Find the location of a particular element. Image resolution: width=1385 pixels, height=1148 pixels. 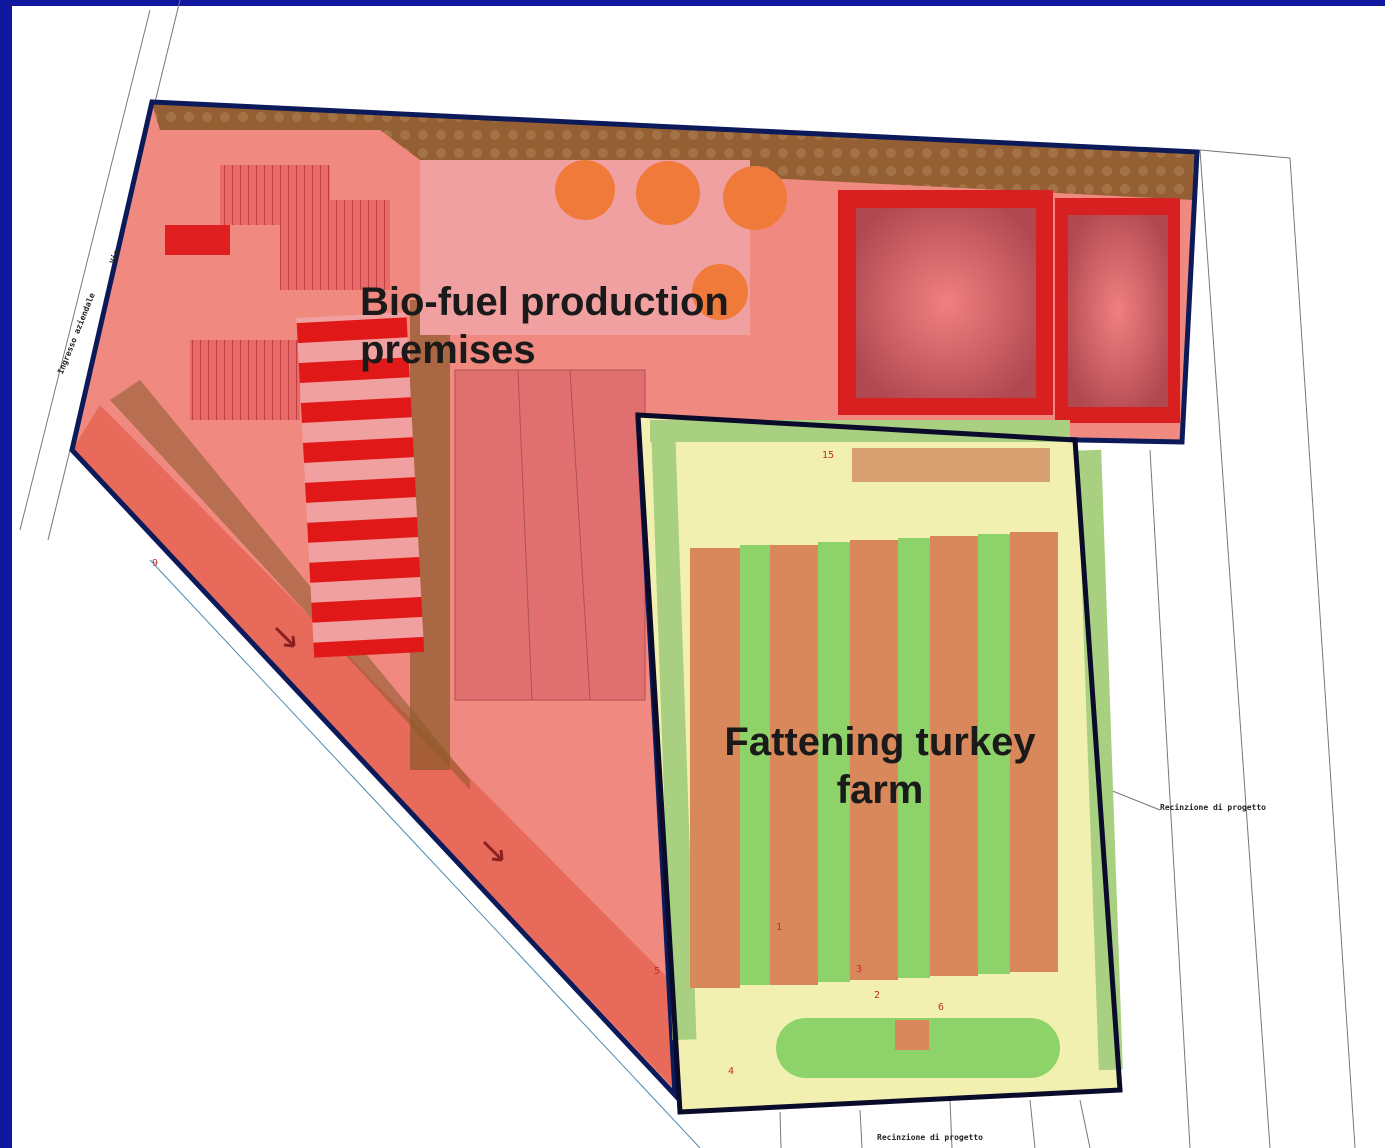

marker-15: 15 is located at coordinates (828, 455).